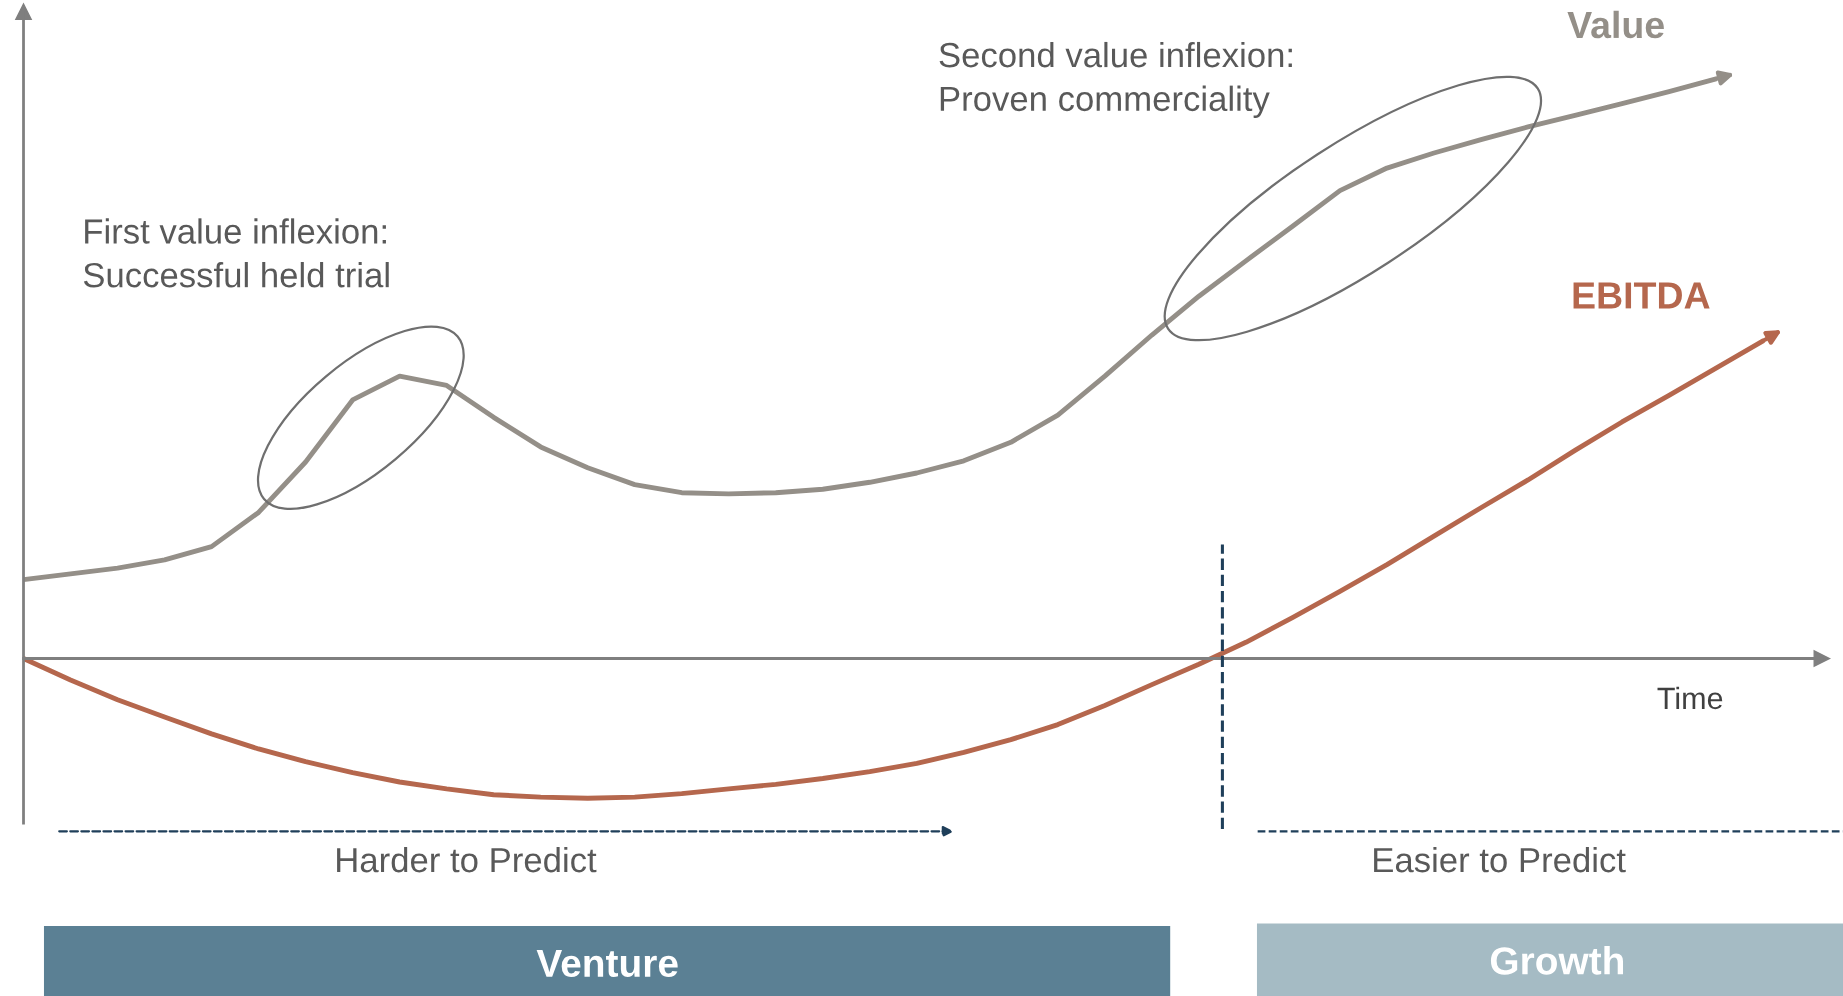 The height and width of the screenshot is (996, 1843). I want to click on series-label: Value, so click(1615, 24).